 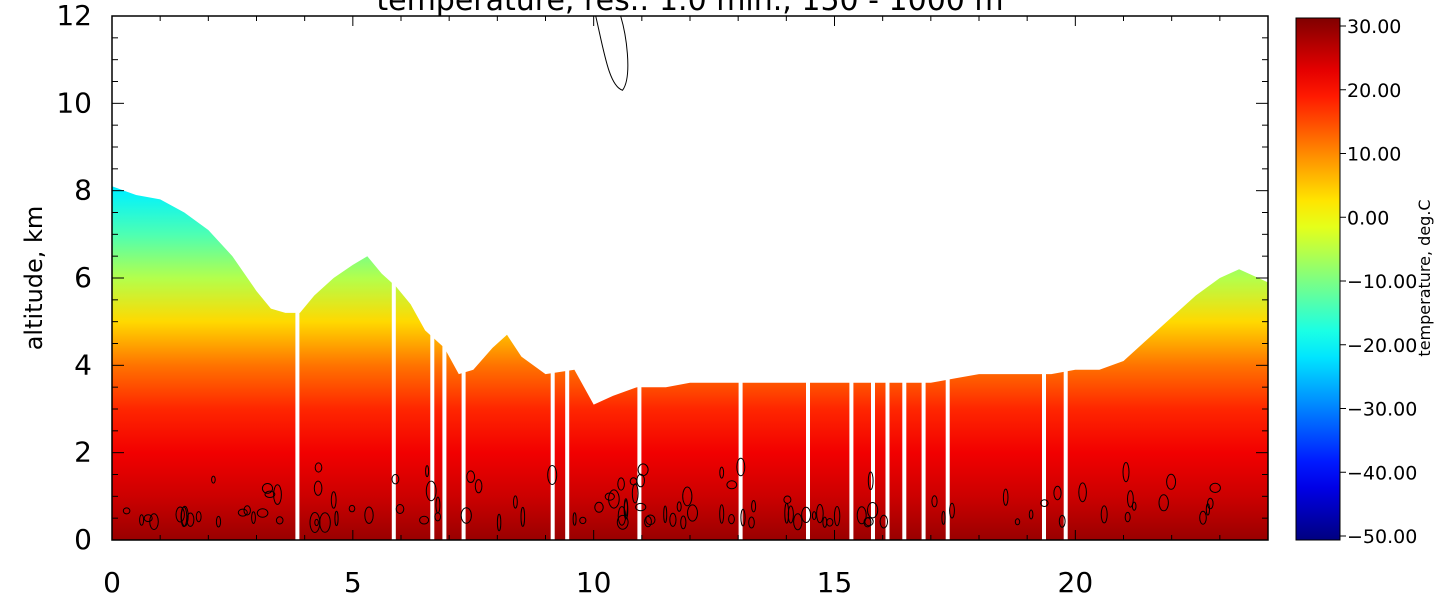 I want to click on y-tick-label: 0, so click(x=83, y=539).